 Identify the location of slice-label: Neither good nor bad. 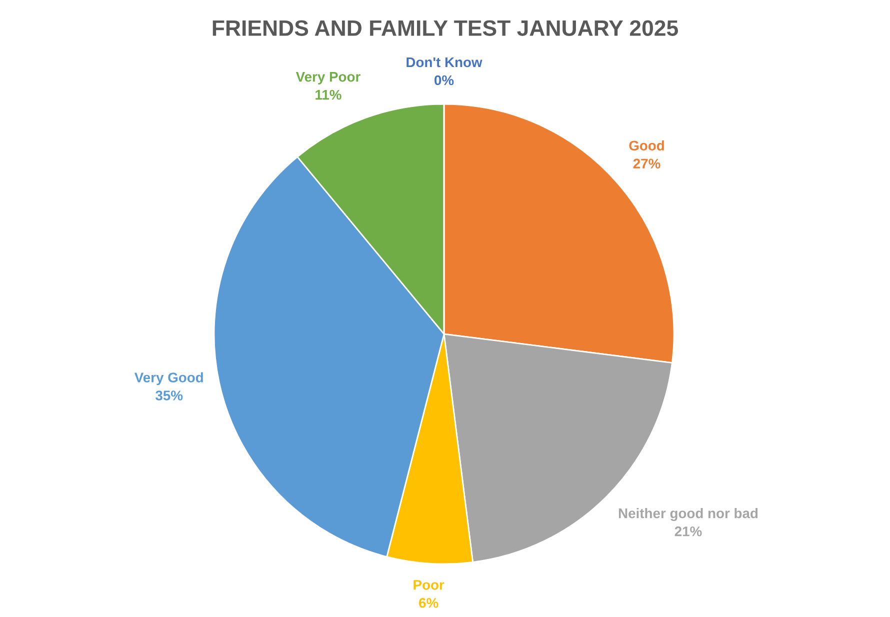
(688, 515).